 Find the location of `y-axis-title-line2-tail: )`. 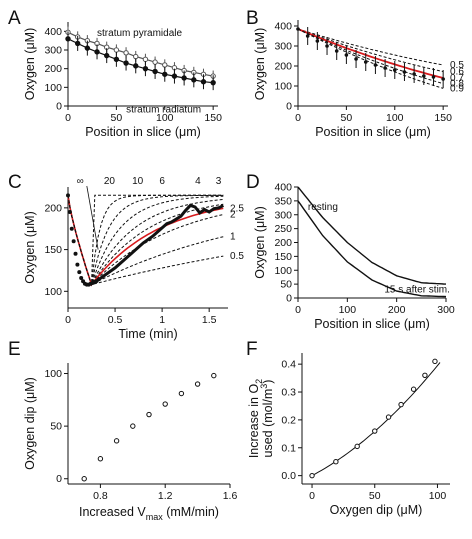

y-axis-title-line2-tail: ) is located at coordinates (268, 382).